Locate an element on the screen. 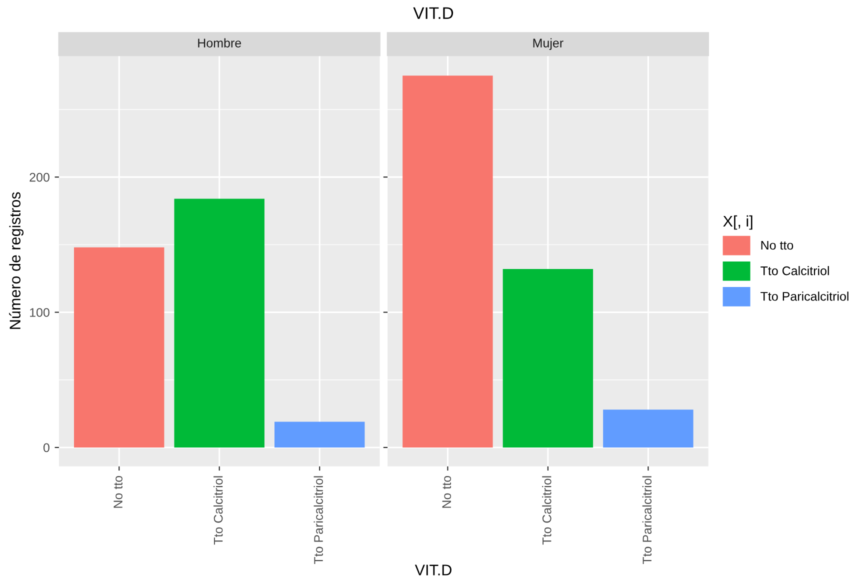 The image size is (867, 583). legend-label: Tto Paricalcitriol is located at coordinates (804, 296).